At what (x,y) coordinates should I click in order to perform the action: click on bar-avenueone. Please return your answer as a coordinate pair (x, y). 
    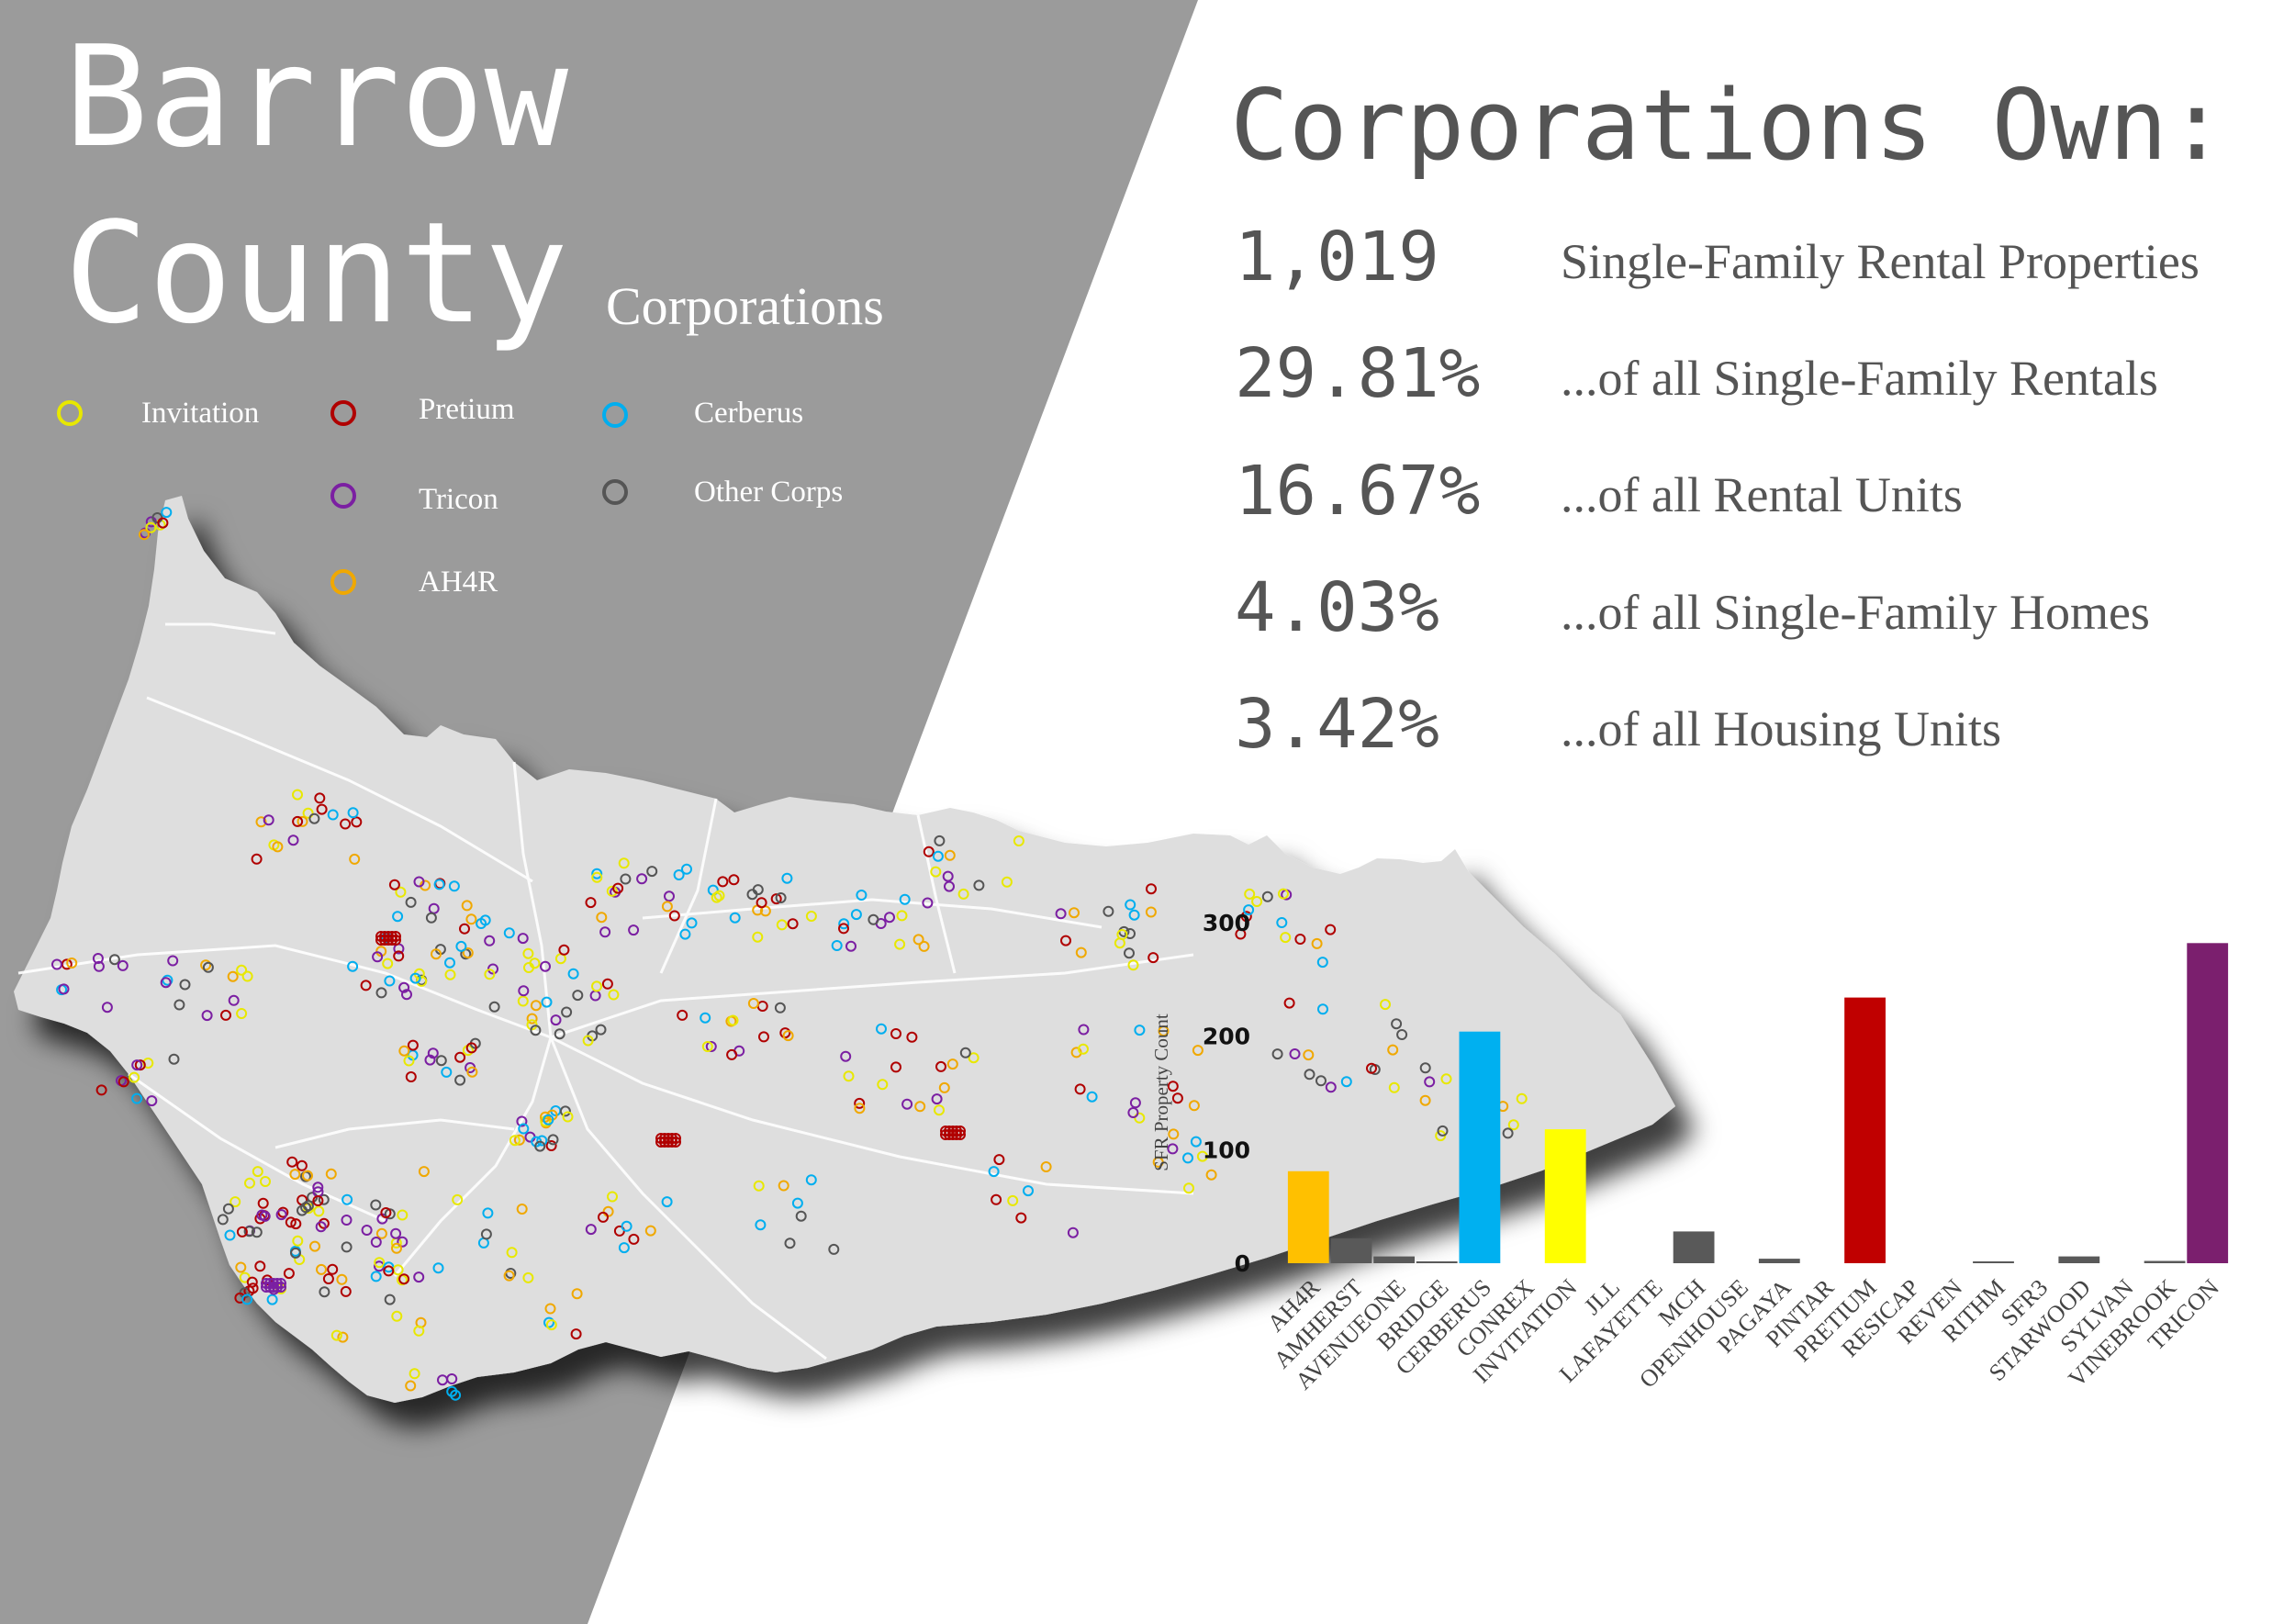
    Looking at the image, I should click on (1394, 1259).